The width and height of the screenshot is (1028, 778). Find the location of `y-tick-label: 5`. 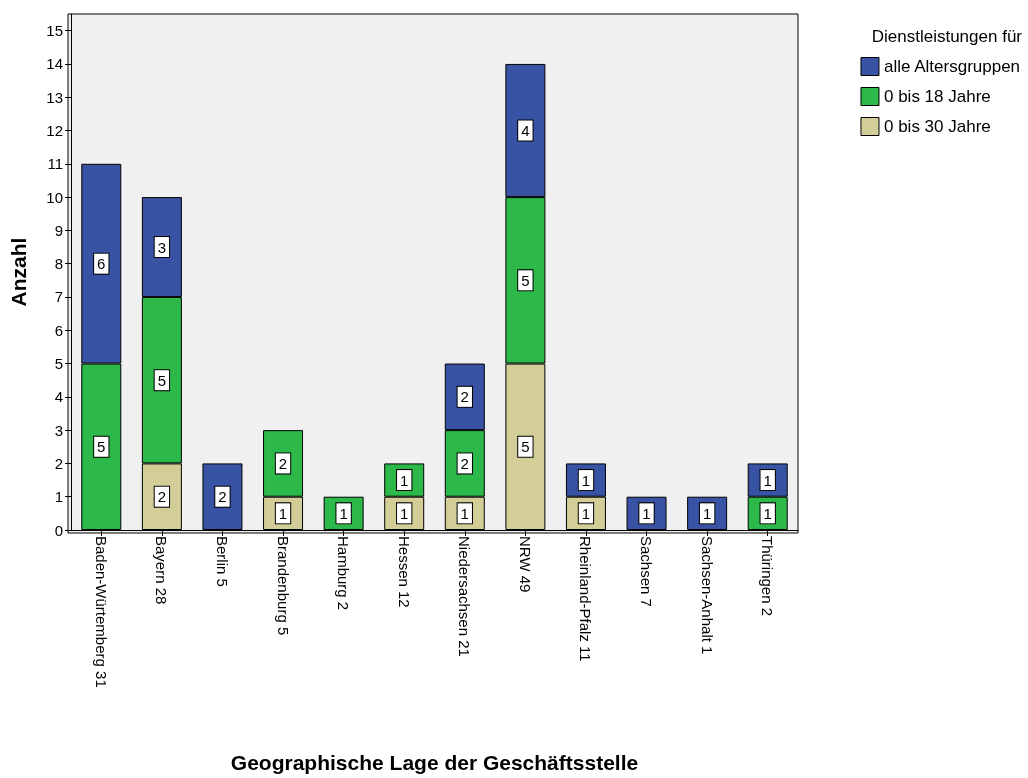

y-tick-label: 5 is located at coordinates (58, 364).